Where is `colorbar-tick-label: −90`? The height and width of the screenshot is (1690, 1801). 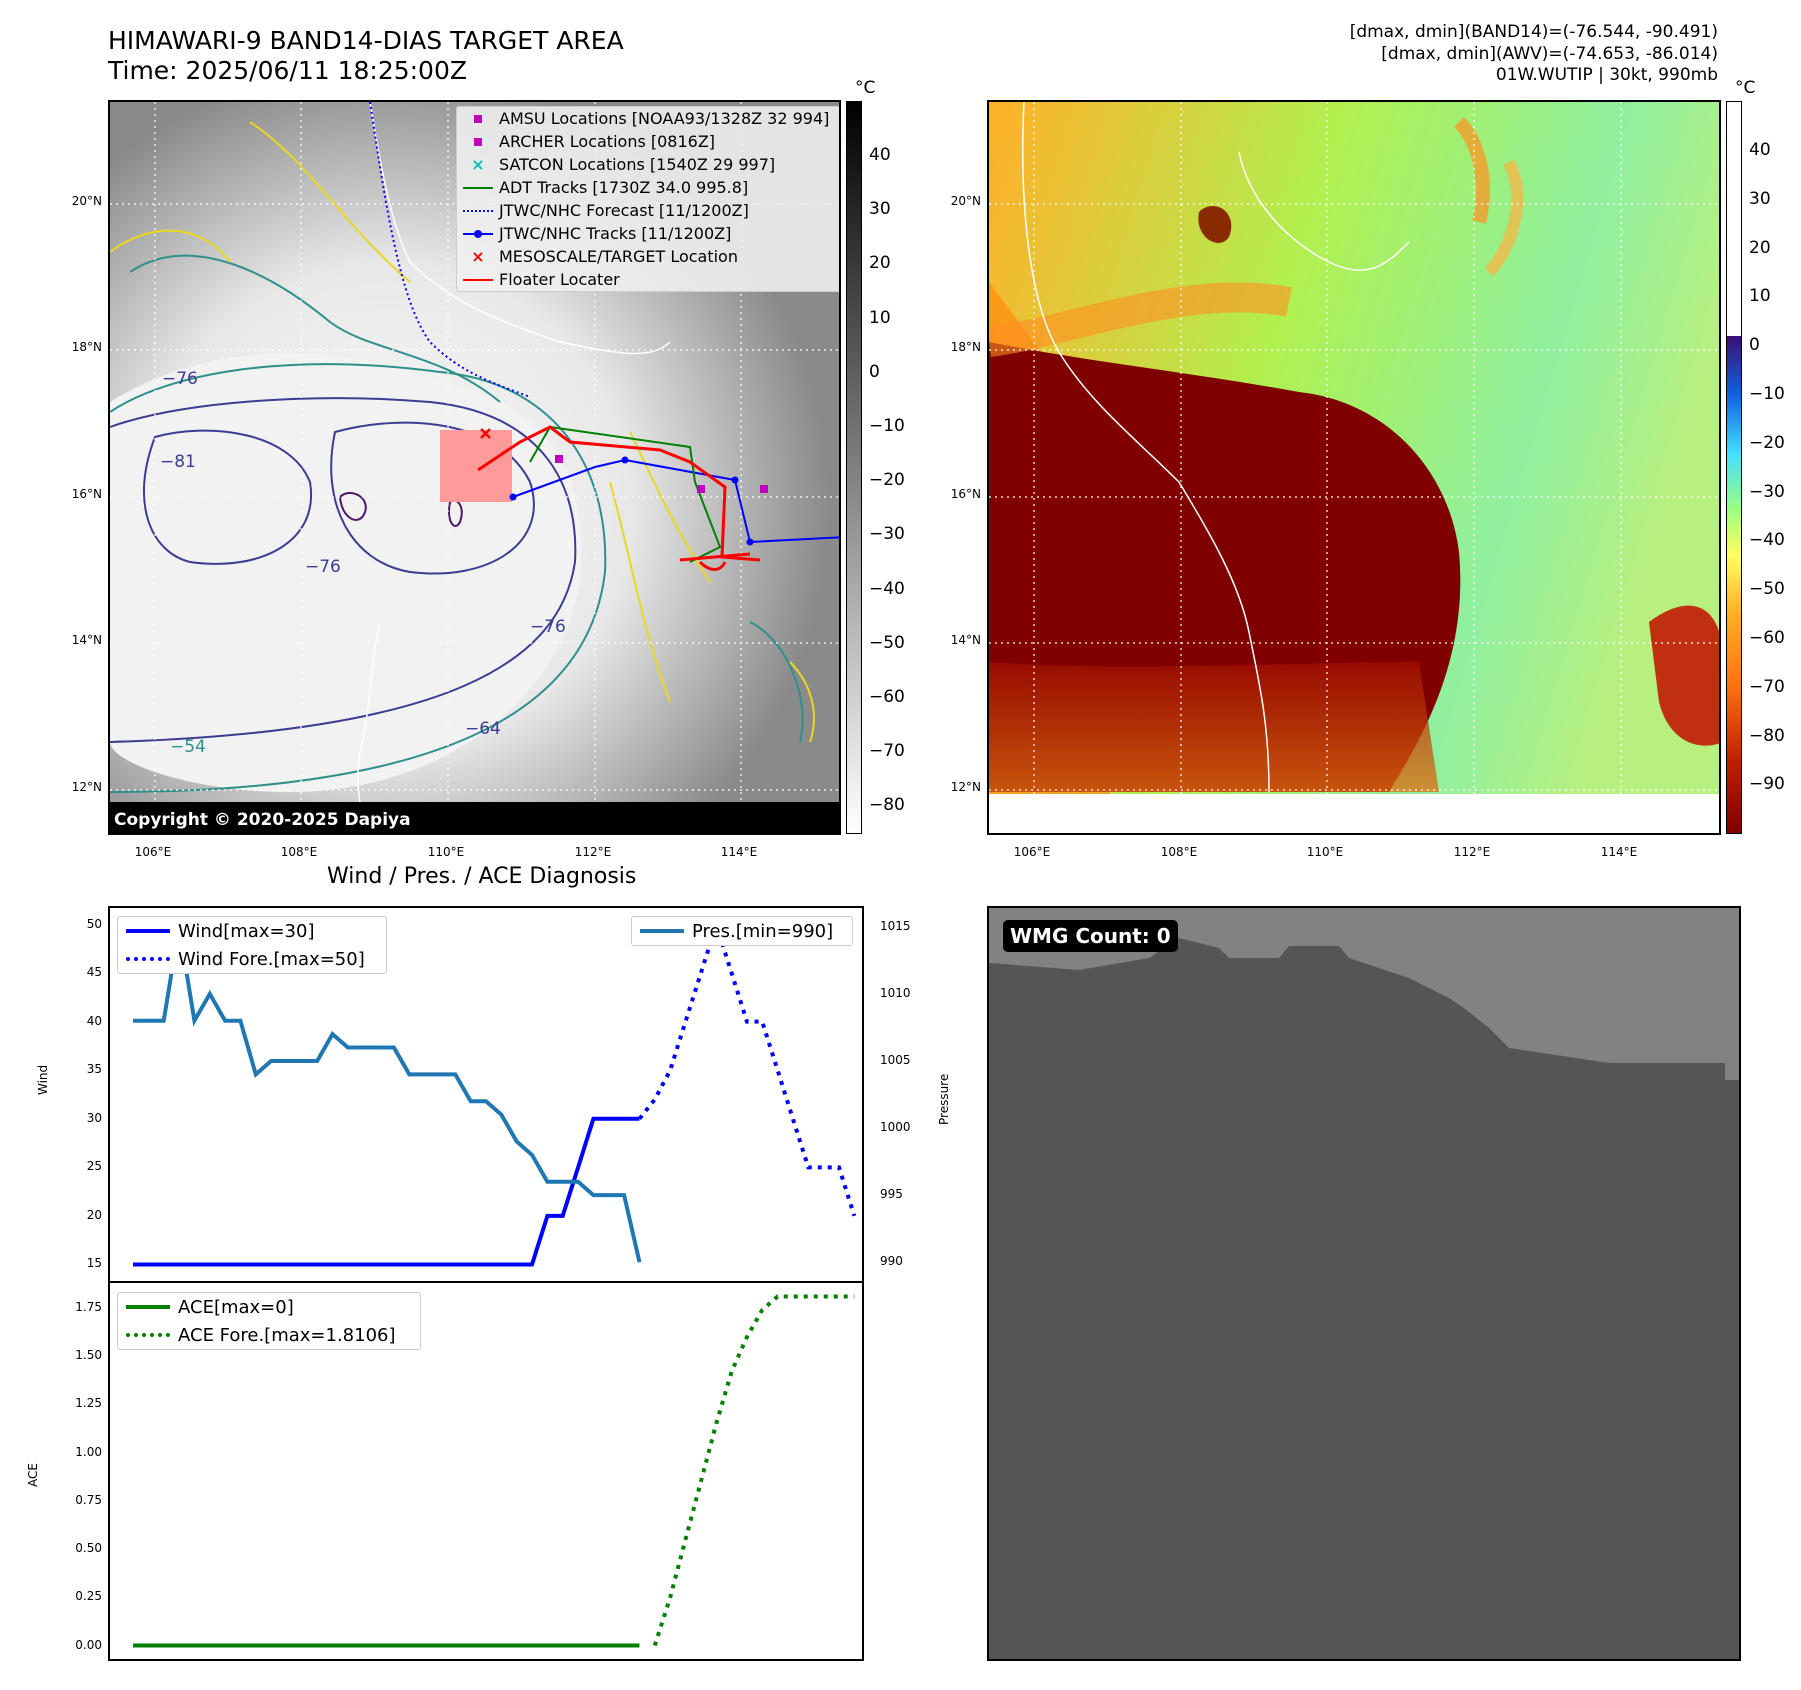 colorbar-tick-label: −90 is located at coordinates (1767, 784).